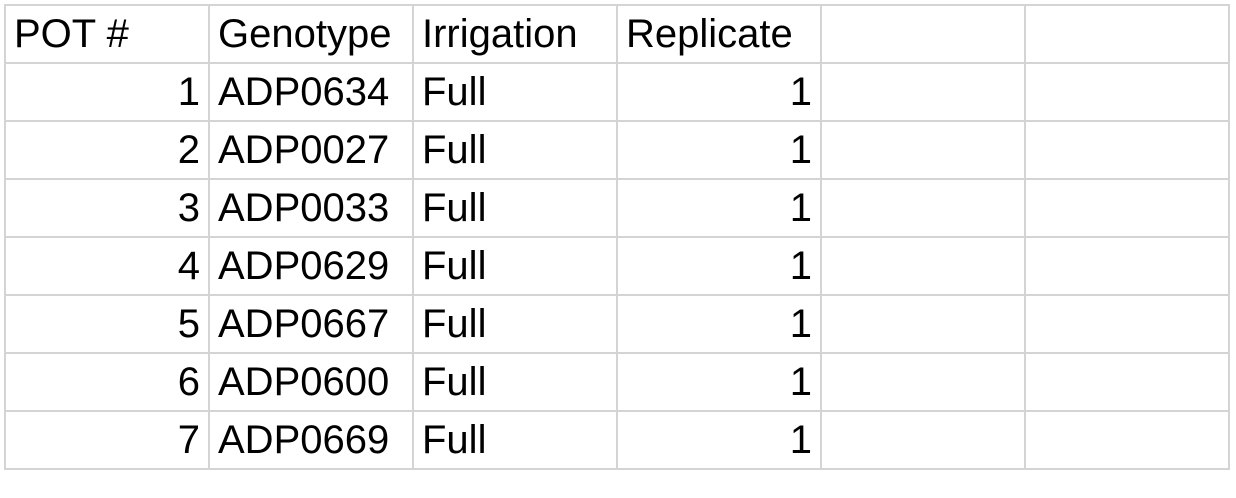  What do you see at coordinates (311, 440) in the screenshot?
I see `cell-genotype: ADP0669` at bounding box center [311, 440].